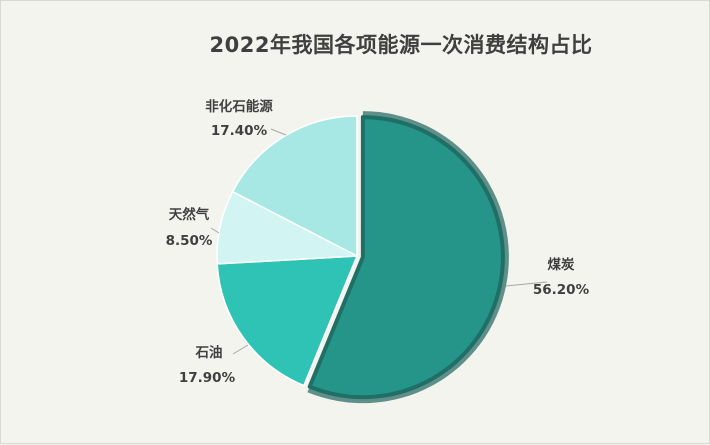 The height and width of the screenshot is (445, 710). What do you see at coordinates (278, 132) in the screenshot?
I see `leader-line-non-fossil` at bounding box center [278, 132].